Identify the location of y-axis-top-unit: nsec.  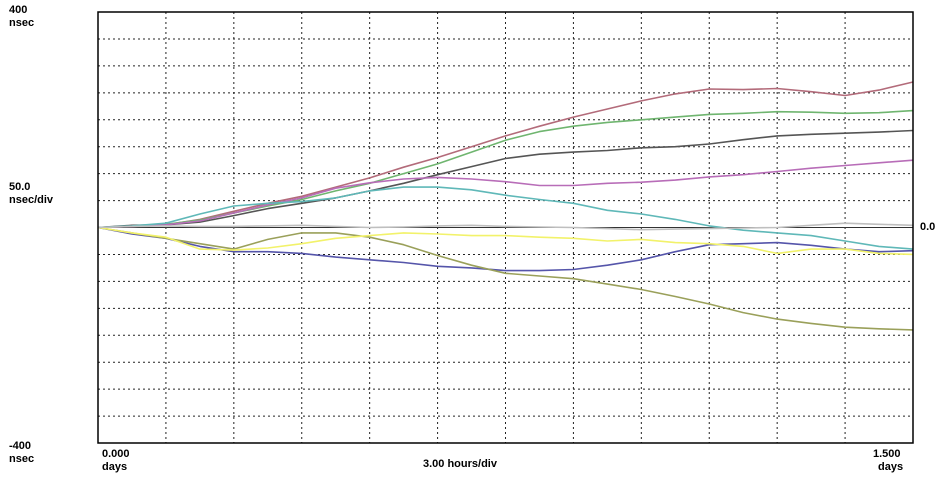
(22, 23).